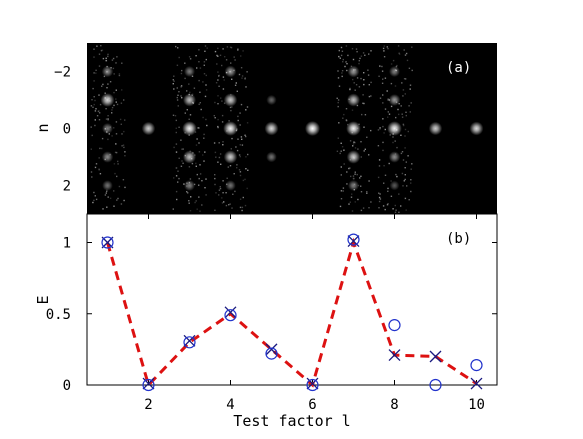 This screenshot has width=583, height=439. Describe the element at coordinates (394, 405) in the screenshot. I see `x-tick-label: 8` at that location.